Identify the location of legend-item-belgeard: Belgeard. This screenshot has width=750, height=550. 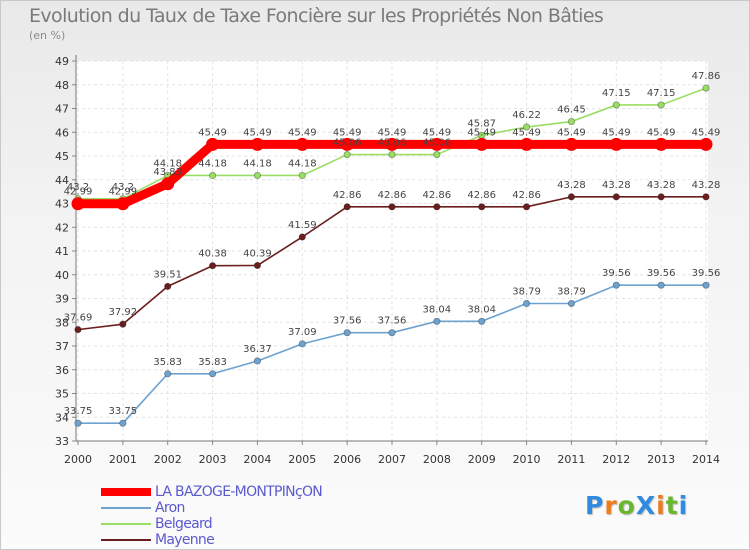
(211, 524).